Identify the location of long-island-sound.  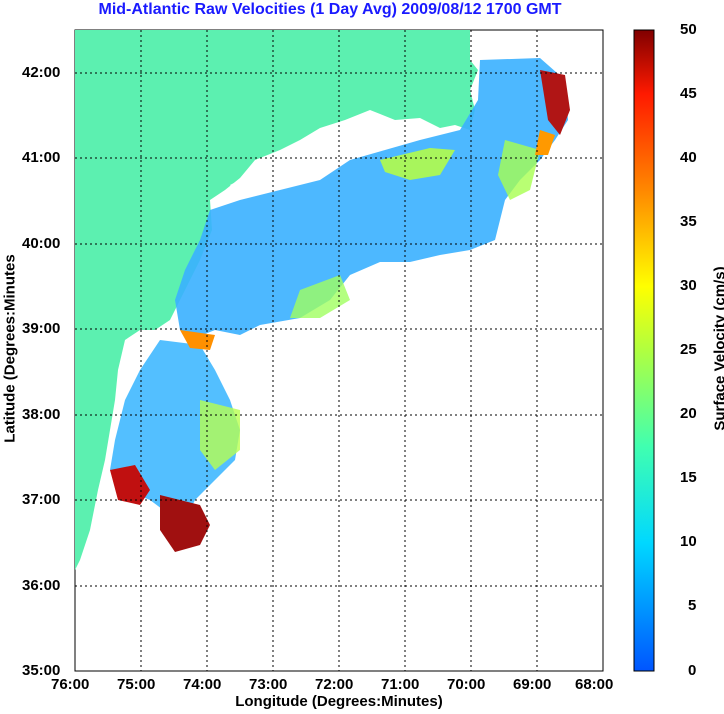
(295, 172).